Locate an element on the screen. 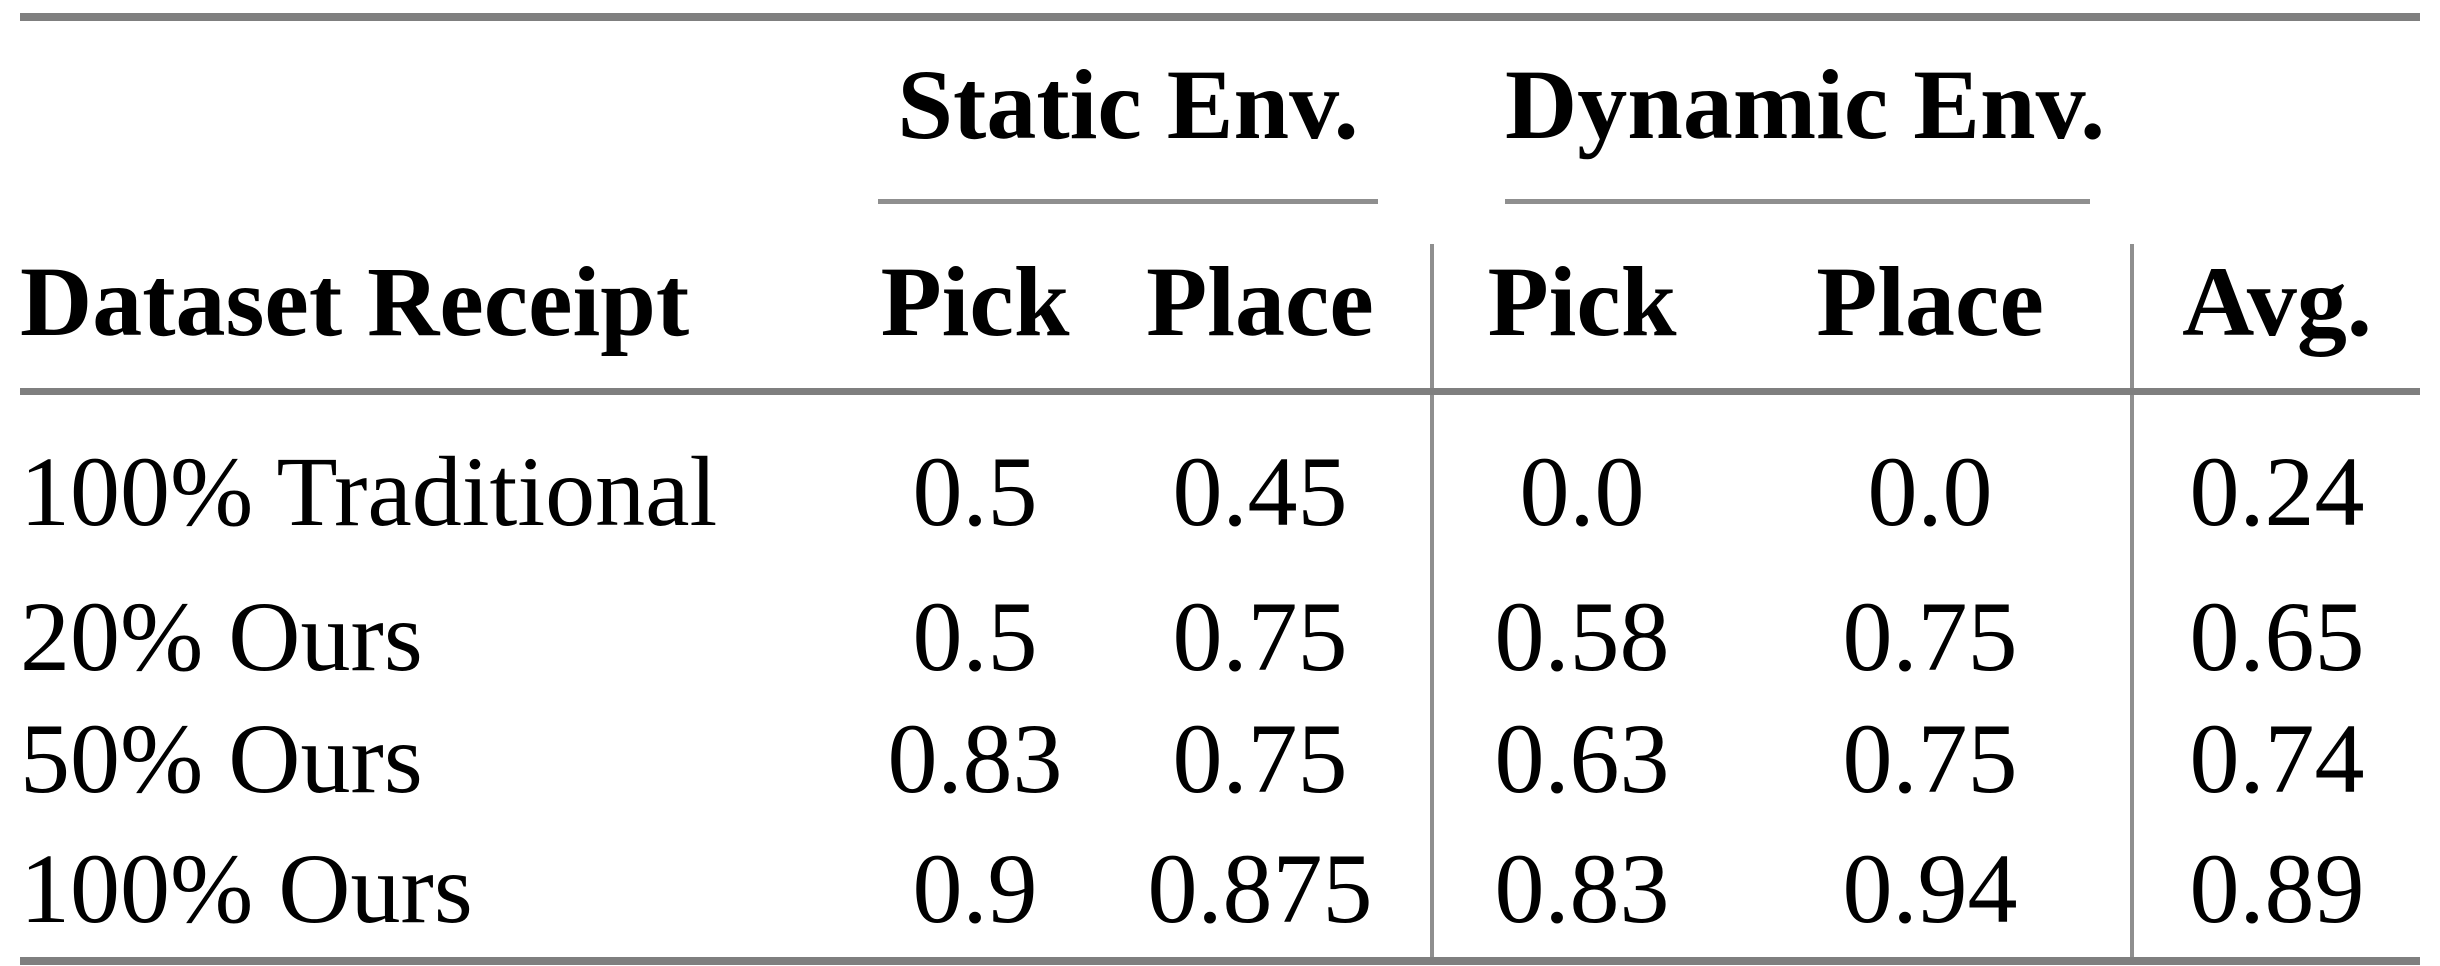 The width and height of the screenshot is (2440, 966). cell-avg: 0.24 is located at coordinates (2275, 485).